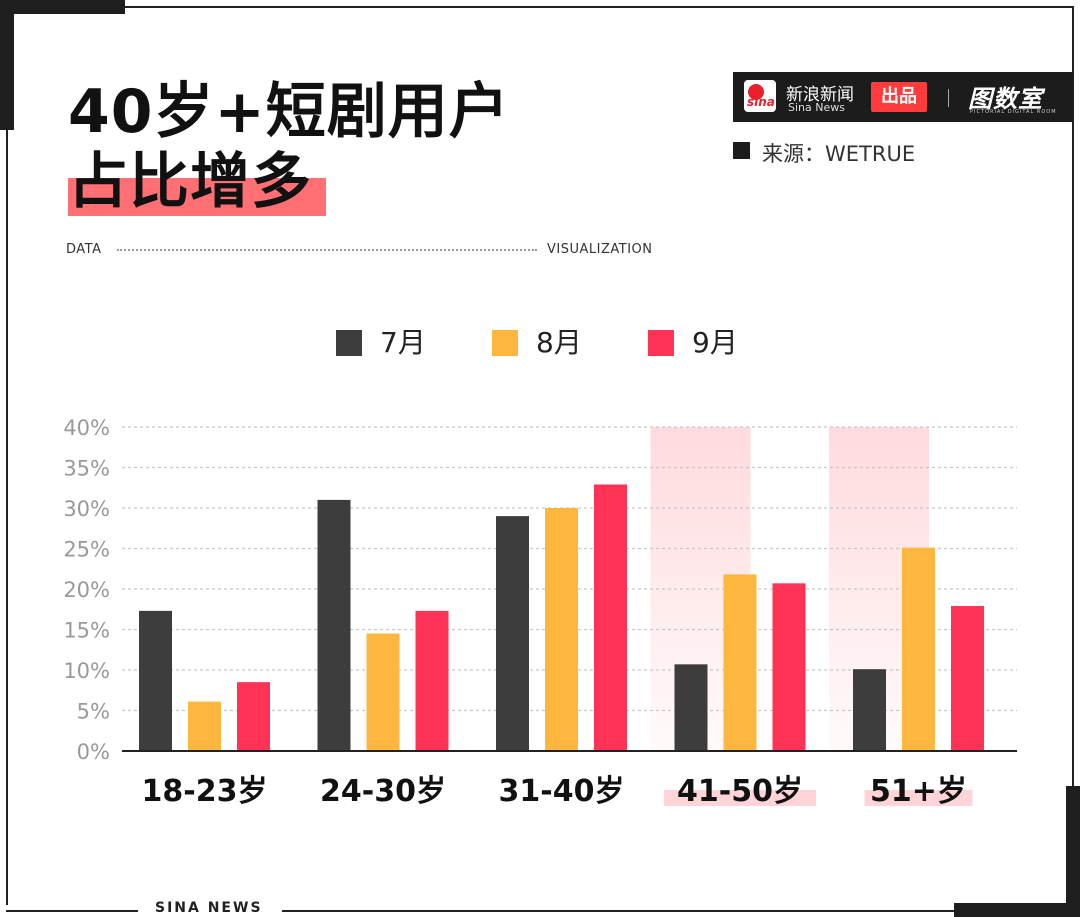  I want to click on brand-badge: 出品, so click(899, 97).